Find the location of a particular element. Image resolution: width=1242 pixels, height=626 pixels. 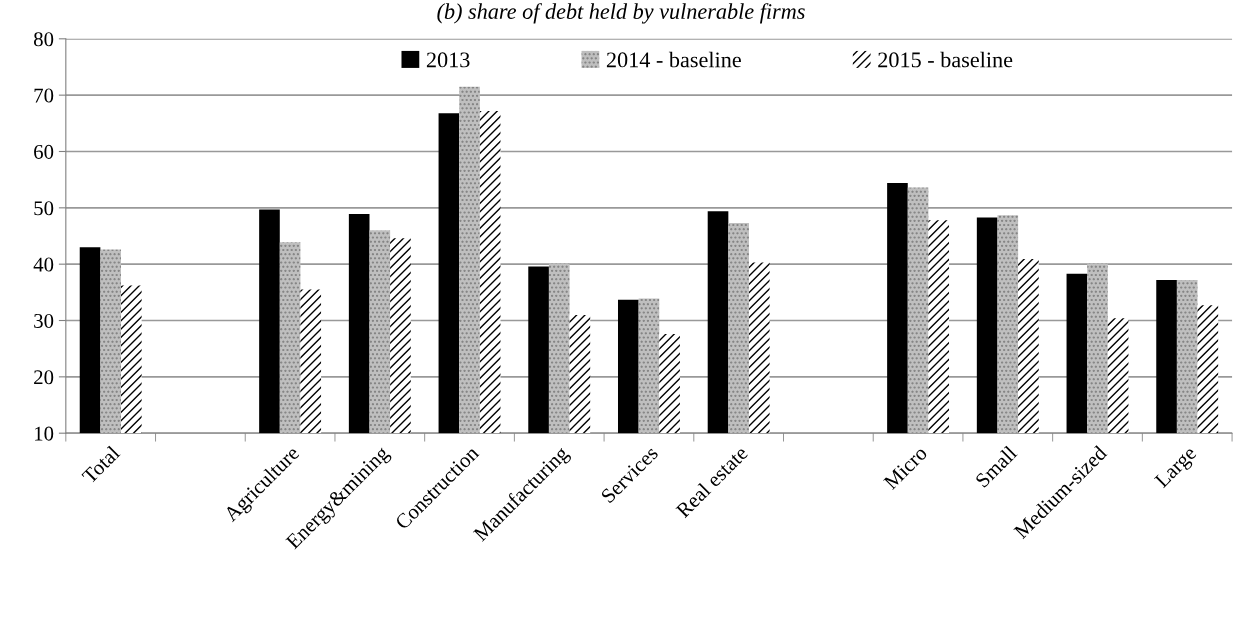

legend-label: 2013 is located at coordinates (448, 60).